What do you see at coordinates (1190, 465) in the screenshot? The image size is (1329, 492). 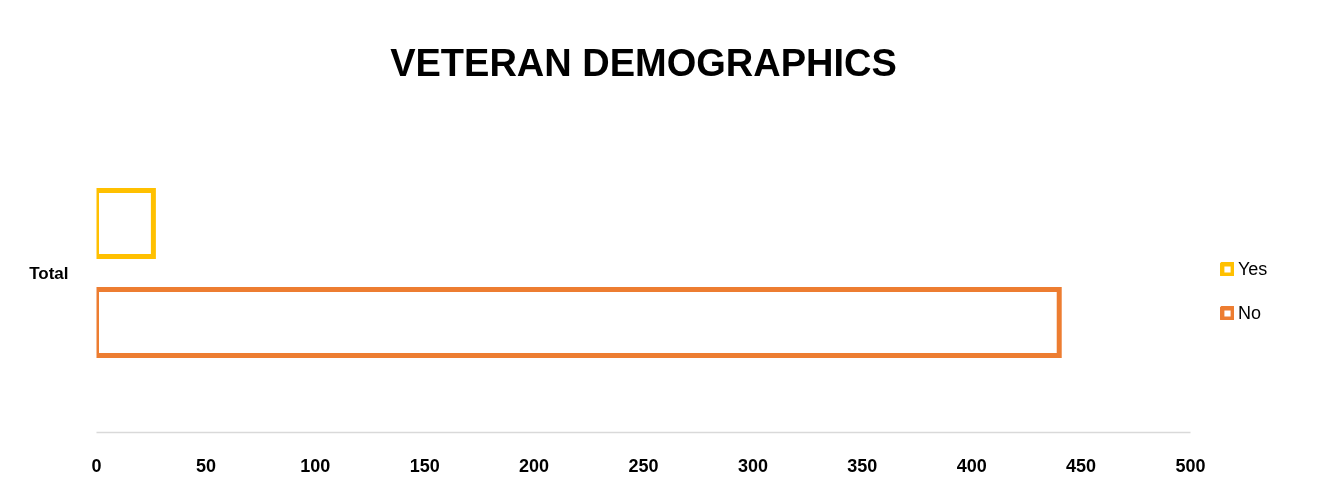 I see `x-tick-label: 500` at bounding box center [1190, 465].